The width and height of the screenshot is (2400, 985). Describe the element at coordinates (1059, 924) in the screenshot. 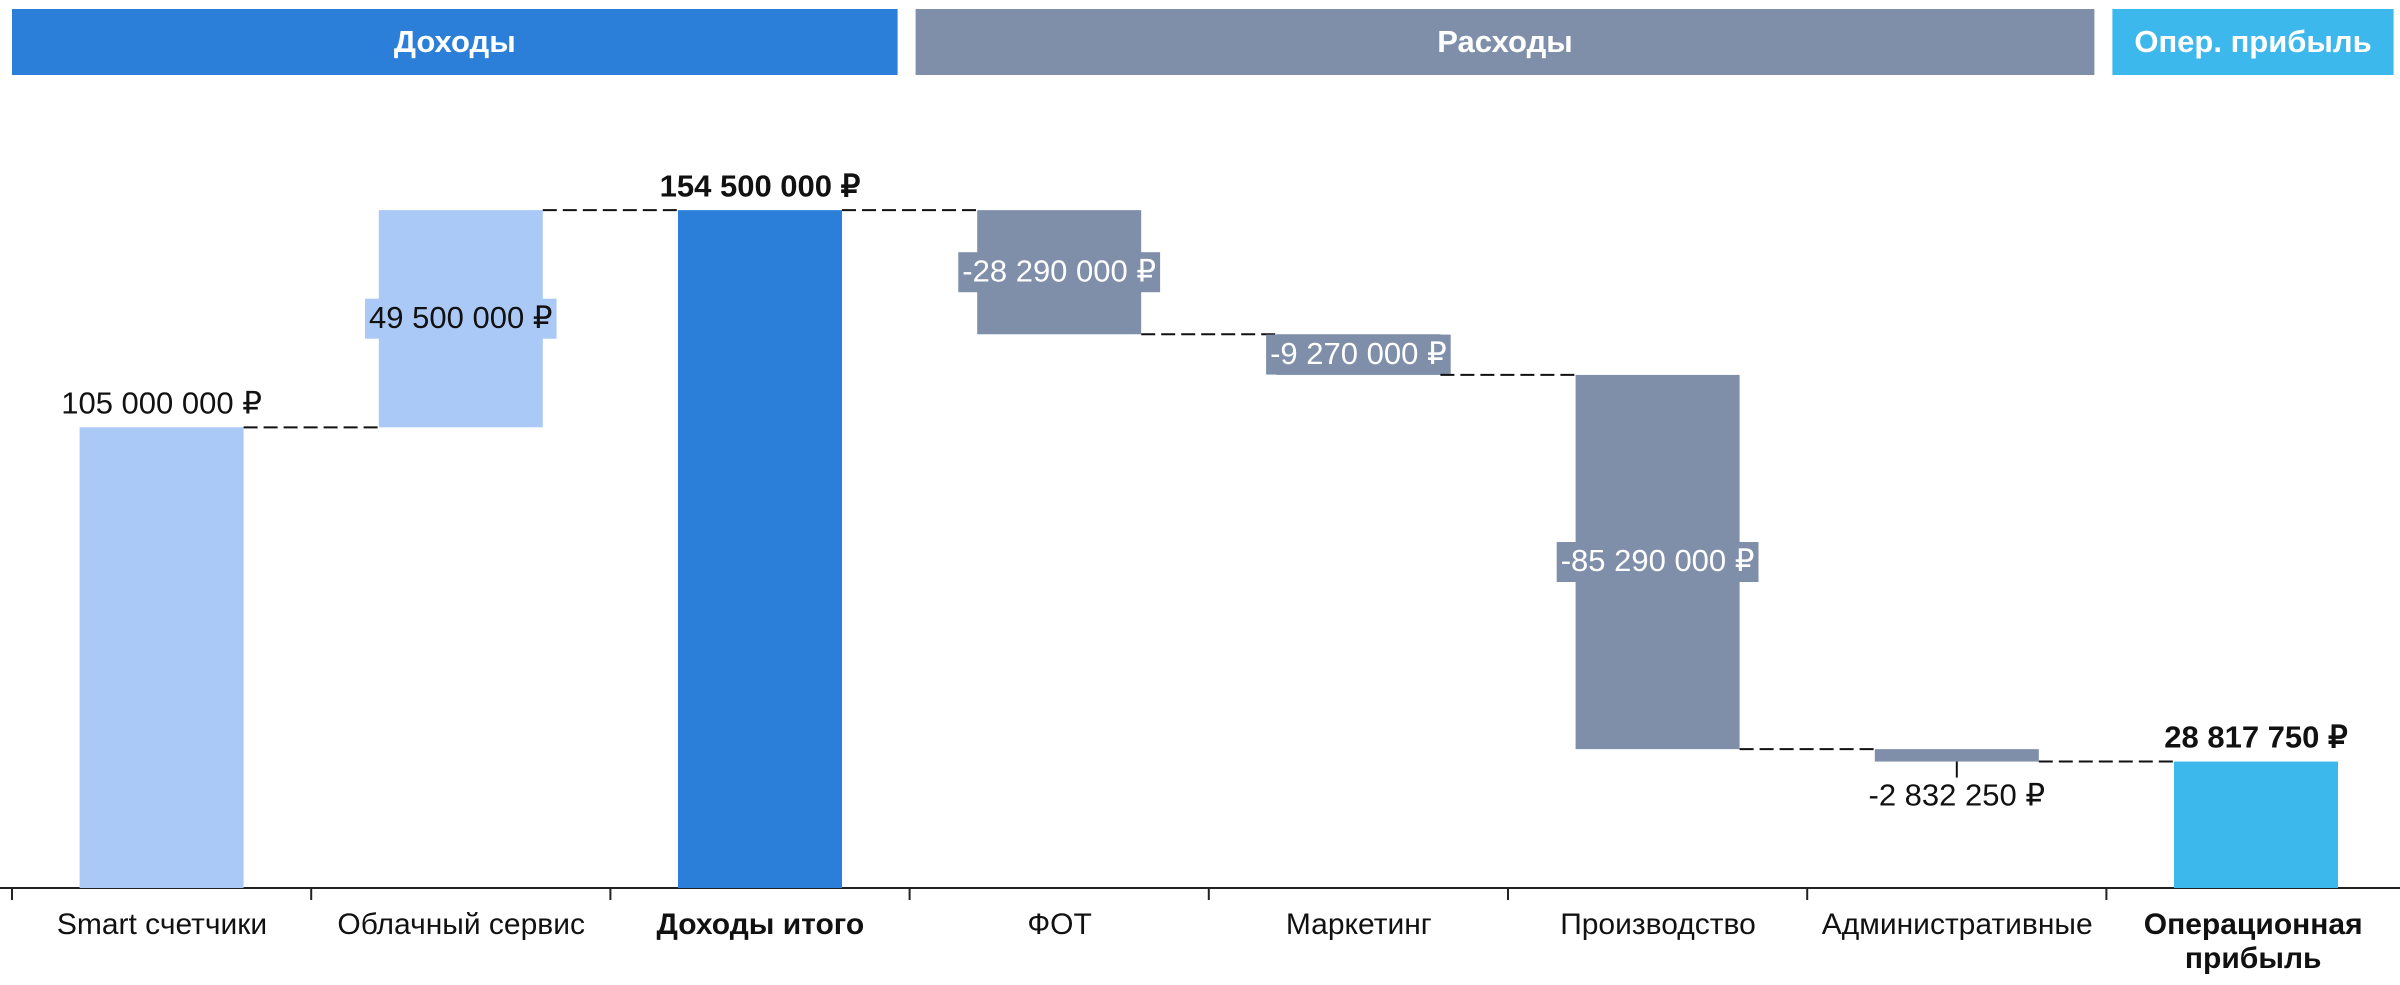

I see `category-label: ФОТ` at that location.